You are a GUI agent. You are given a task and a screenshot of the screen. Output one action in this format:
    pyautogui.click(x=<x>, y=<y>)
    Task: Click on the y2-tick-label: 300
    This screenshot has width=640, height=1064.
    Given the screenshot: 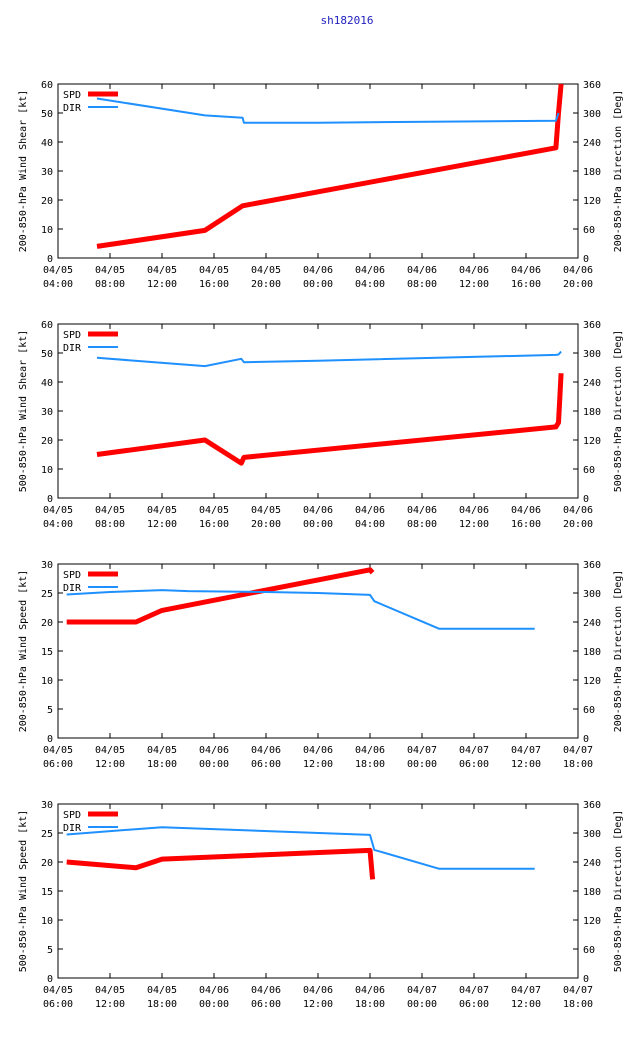 What is the action you would take?
    pyautogui.click(x=592, y=114)
    